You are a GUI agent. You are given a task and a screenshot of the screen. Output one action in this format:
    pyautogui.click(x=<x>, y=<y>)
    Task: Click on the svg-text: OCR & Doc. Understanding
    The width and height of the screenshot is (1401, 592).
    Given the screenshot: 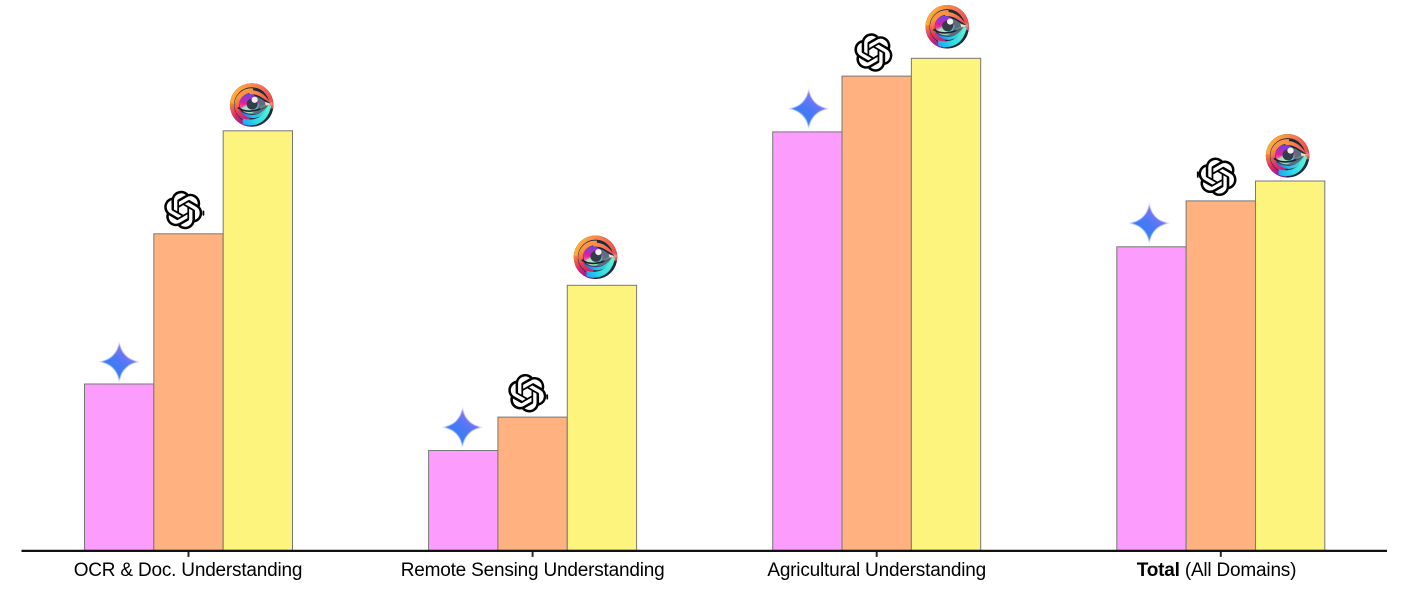 What is the action you would take?
    pyautogui.click(x=188, y=570)
    